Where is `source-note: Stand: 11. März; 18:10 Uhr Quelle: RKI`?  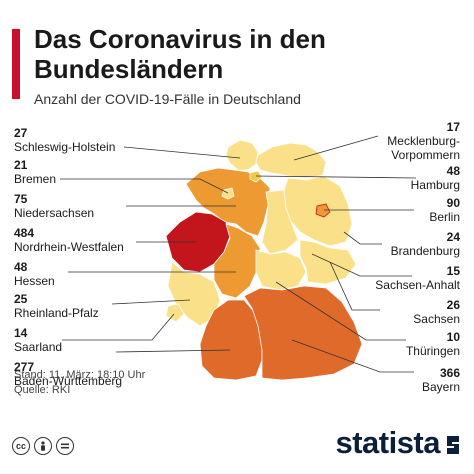 source-note: Stand: 11. März; 18:10 Uhr Quelle: RKI is located at coordinates (79, 383).